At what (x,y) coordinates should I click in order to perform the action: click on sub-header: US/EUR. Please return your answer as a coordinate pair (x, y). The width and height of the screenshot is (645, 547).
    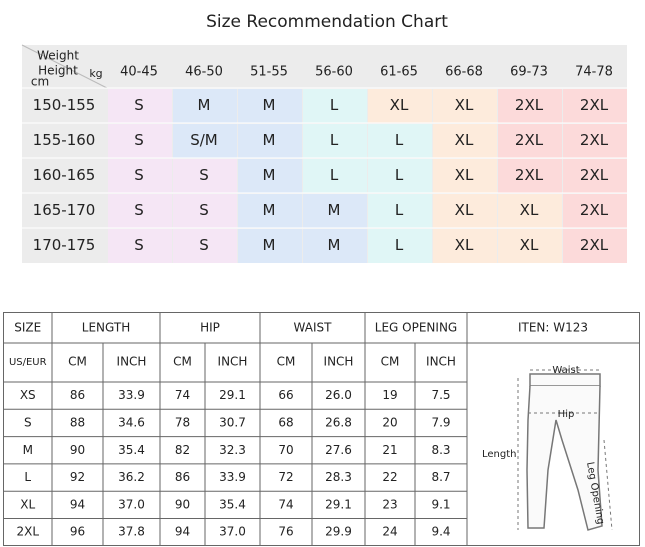
    Looking at the image, I should click on (28, 362).